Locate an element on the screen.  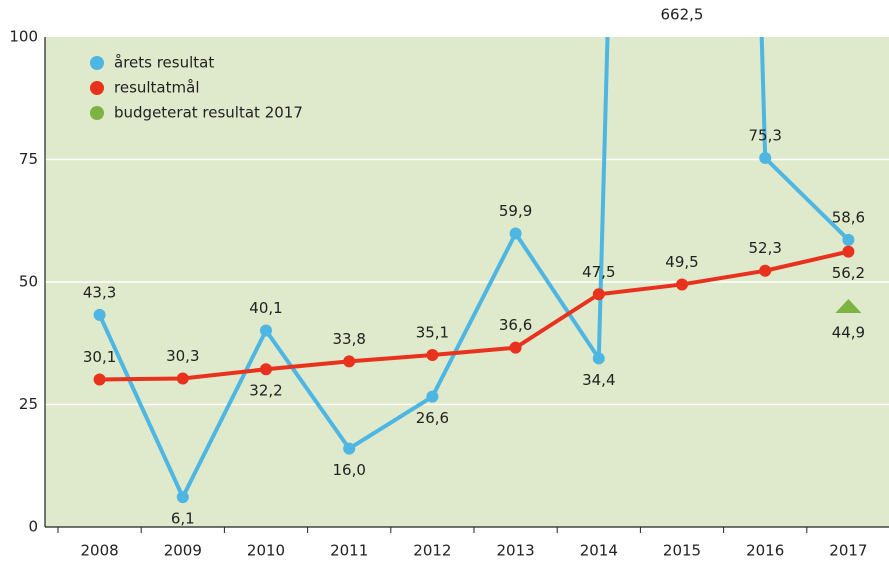
x-tick-label: 2014 is located at coordinates (599, 551).